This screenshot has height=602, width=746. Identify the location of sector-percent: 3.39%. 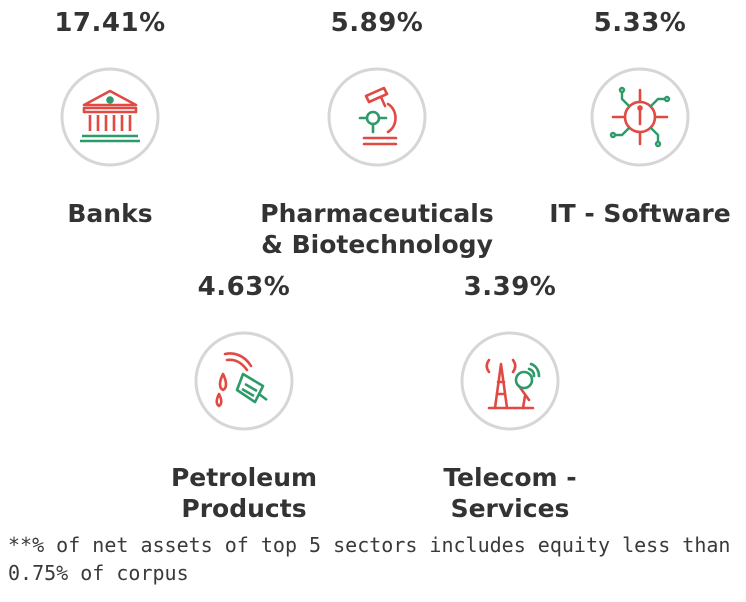
(510, 287).